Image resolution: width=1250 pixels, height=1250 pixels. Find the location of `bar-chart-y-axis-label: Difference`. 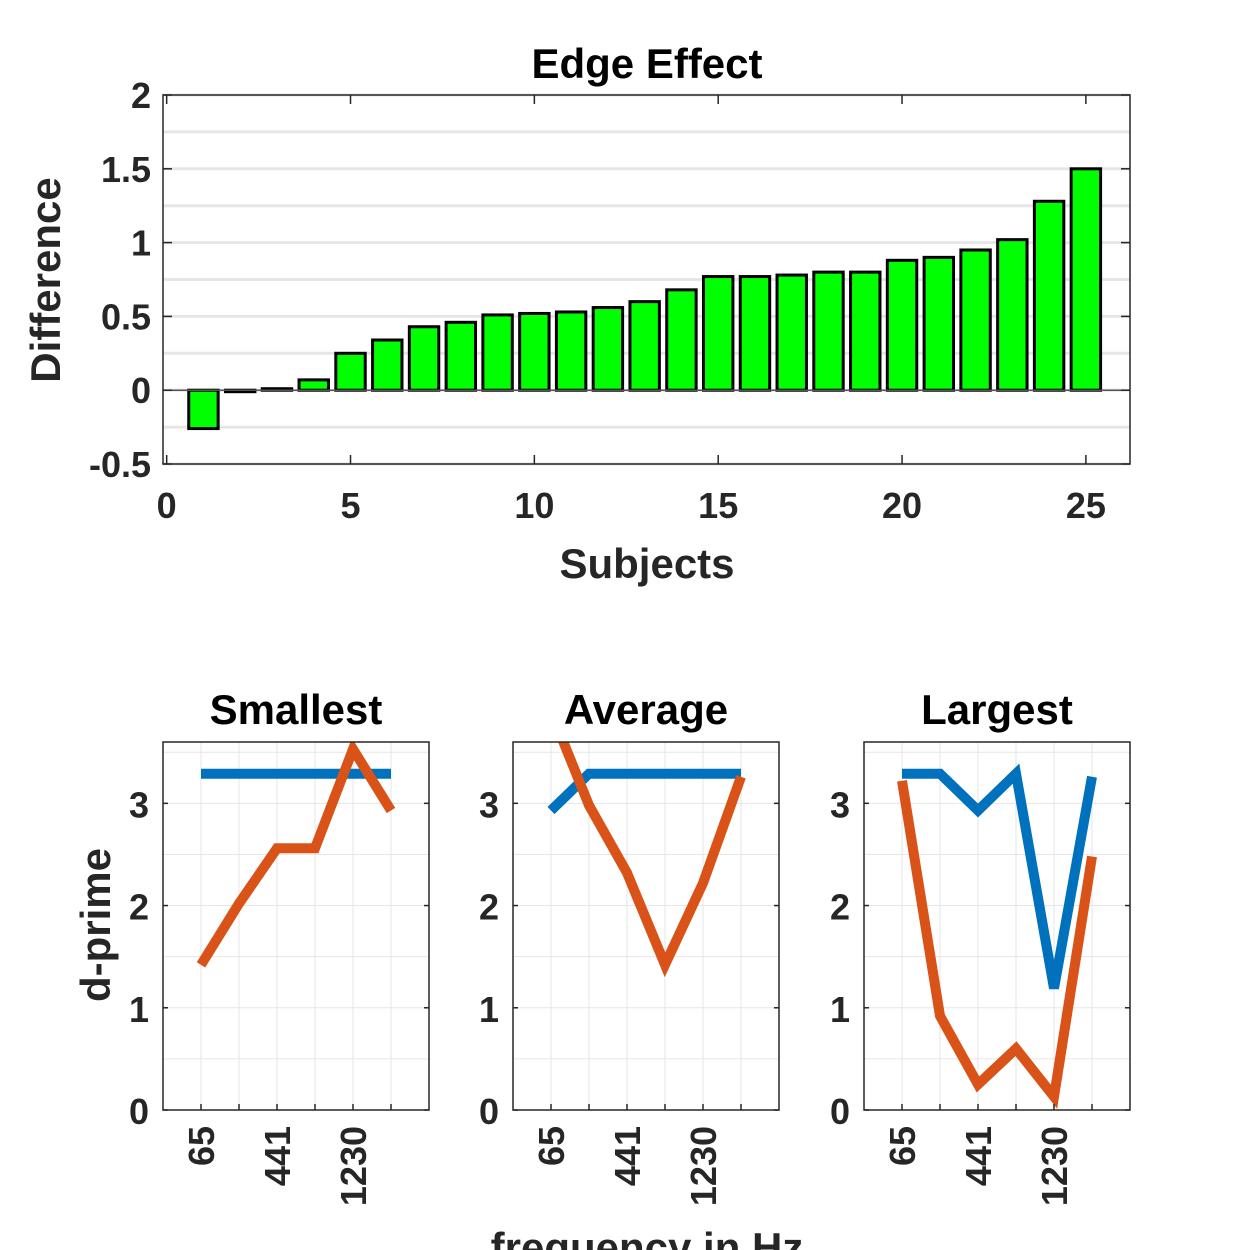

bar-chart-y-axis-label: Difference is located at coordinates (45, 279).